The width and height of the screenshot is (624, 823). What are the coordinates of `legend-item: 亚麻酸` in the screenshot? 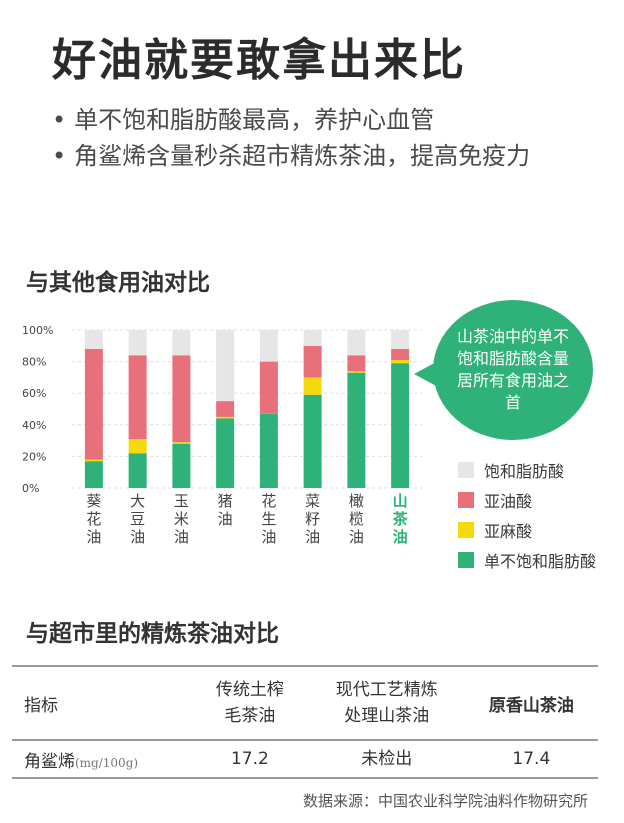 It's located at (527, 530).